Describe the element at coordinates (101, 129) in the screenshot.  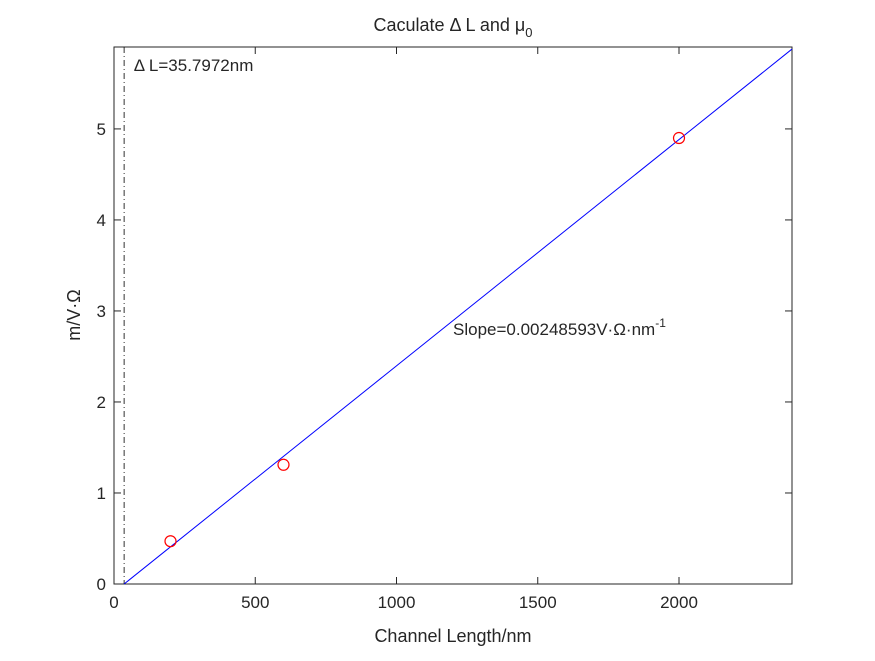
I see `y-tick-label: 5` at that location.